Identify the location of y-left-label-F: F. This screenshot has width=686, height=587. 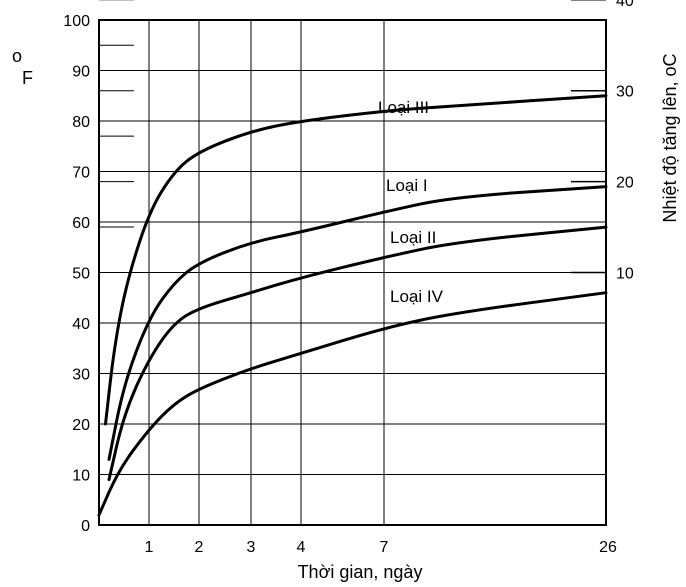
(27, 78).